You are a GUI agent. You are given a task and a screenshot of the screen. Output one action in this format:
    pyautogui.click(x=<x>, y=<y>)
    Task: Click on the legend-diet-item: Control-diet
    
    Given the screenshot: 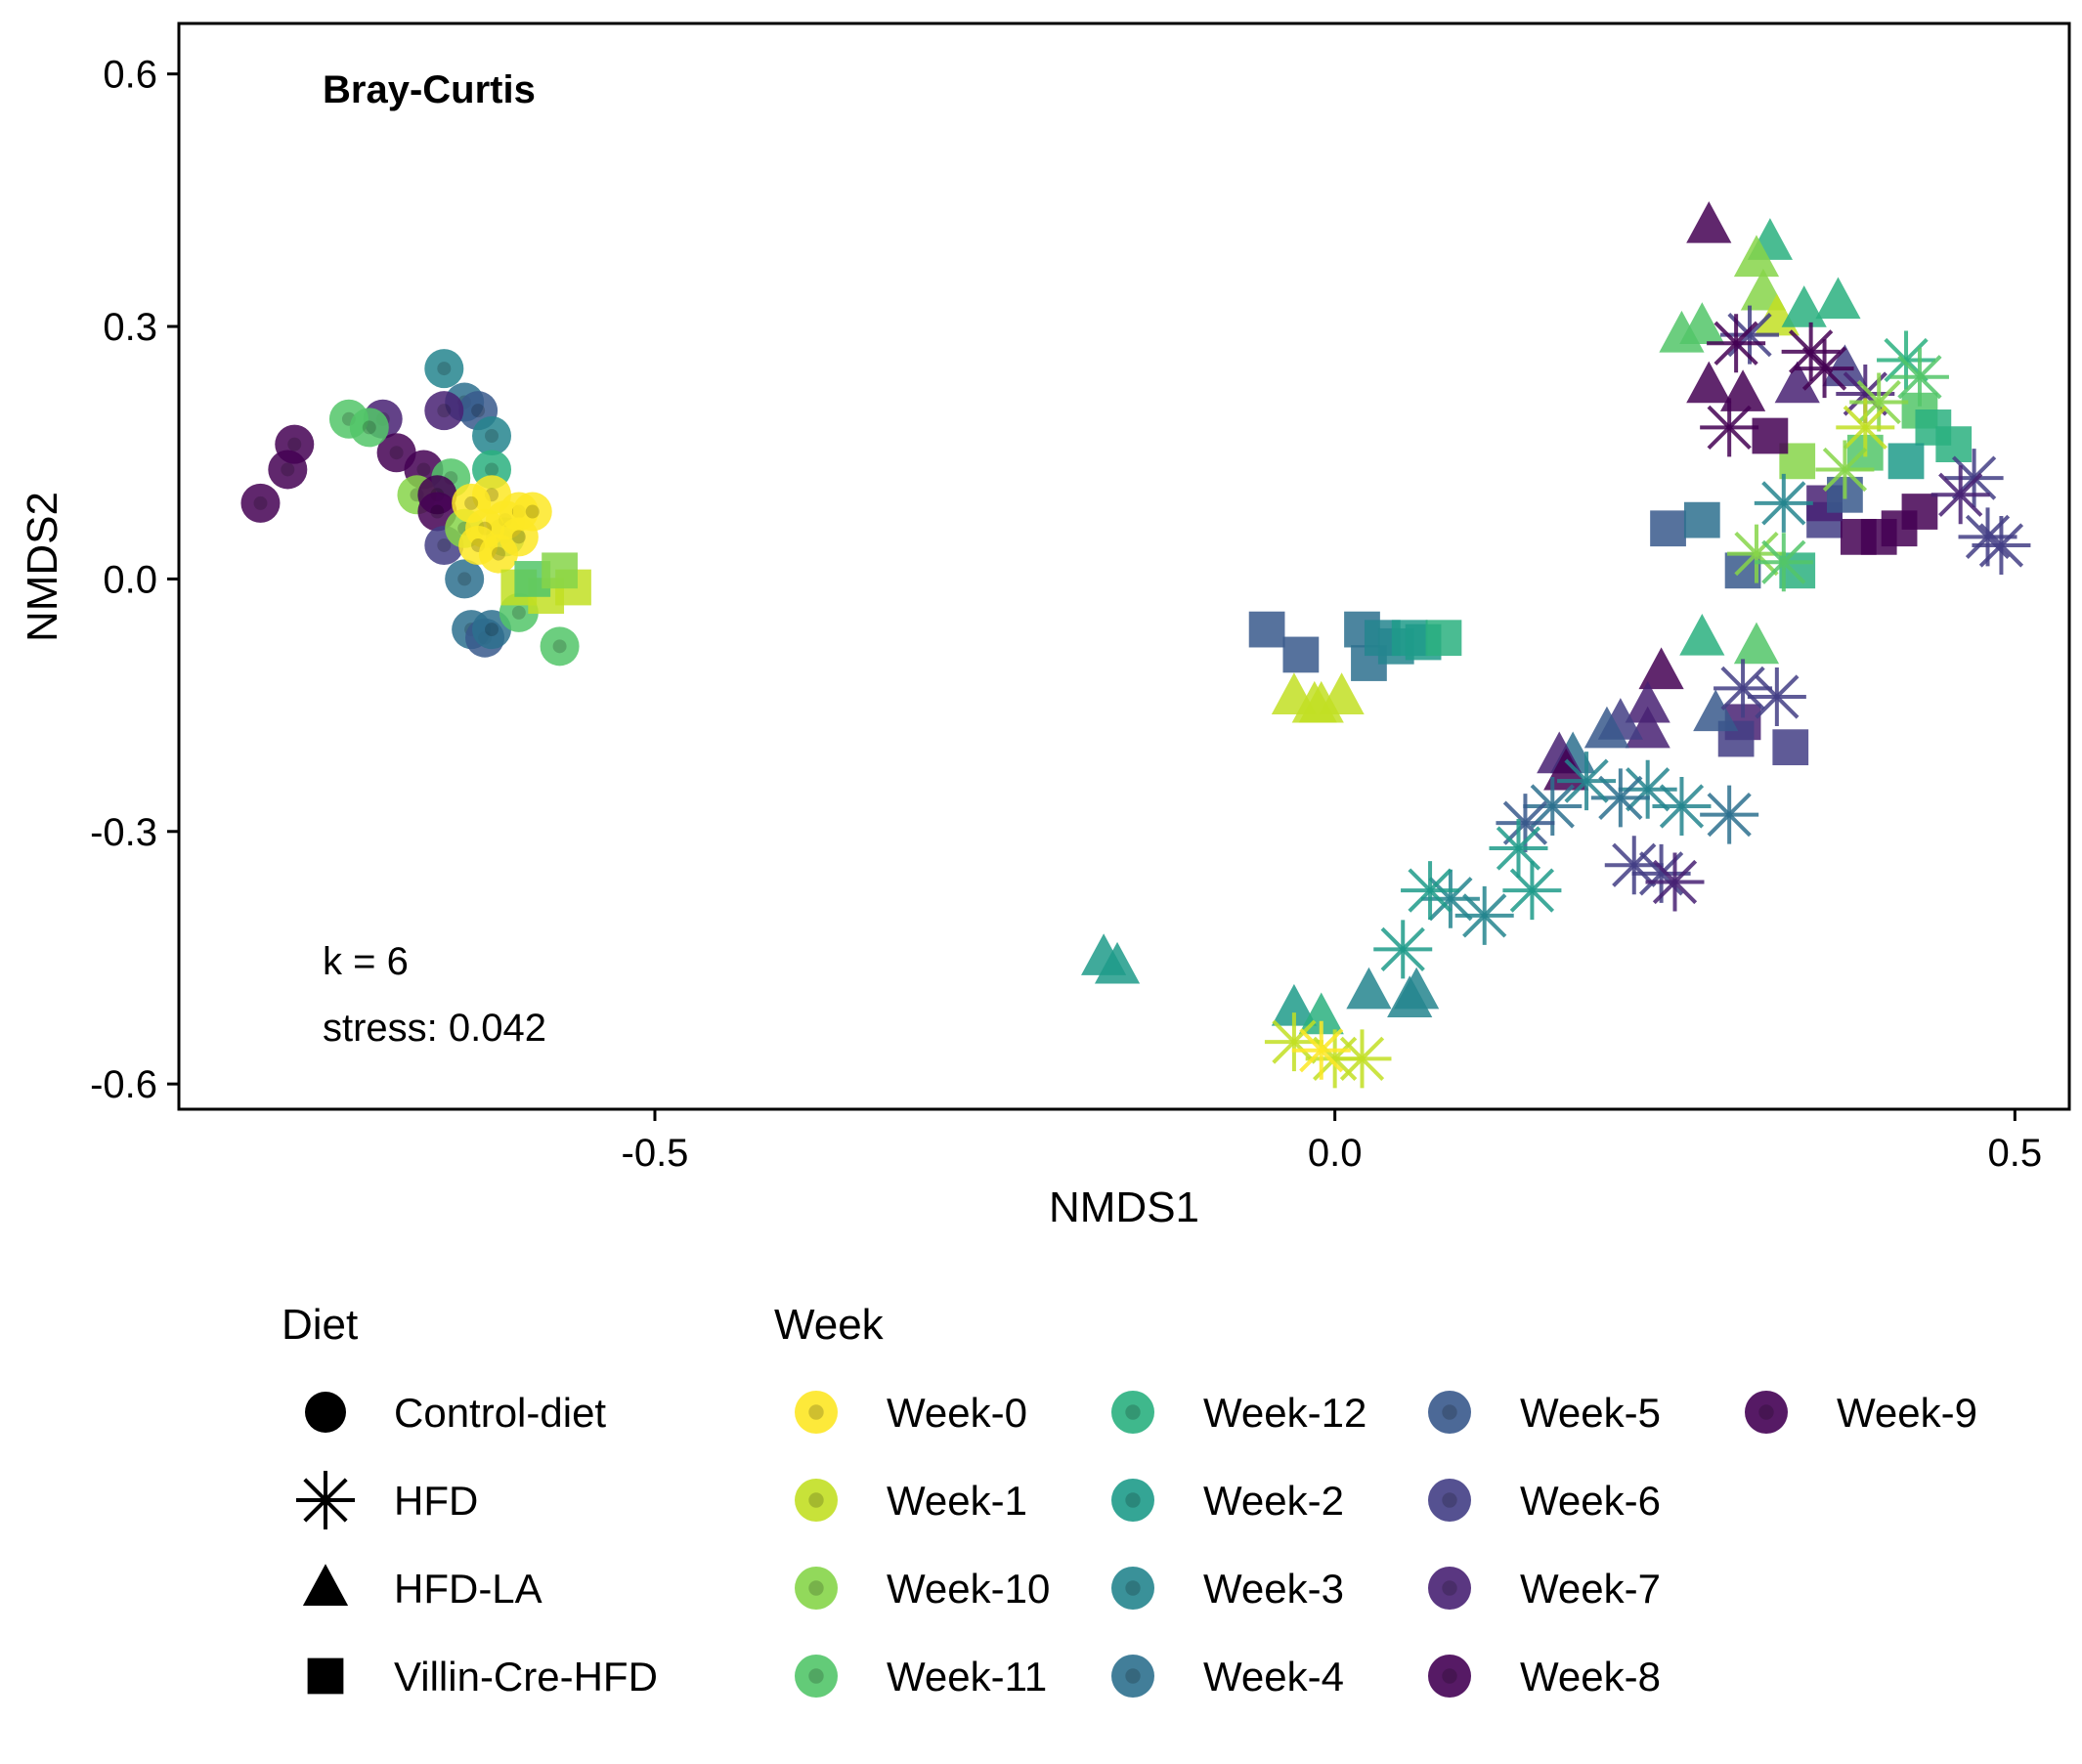 What is the action you would take?
    pyautogui.click(x=455, y=1413)
    